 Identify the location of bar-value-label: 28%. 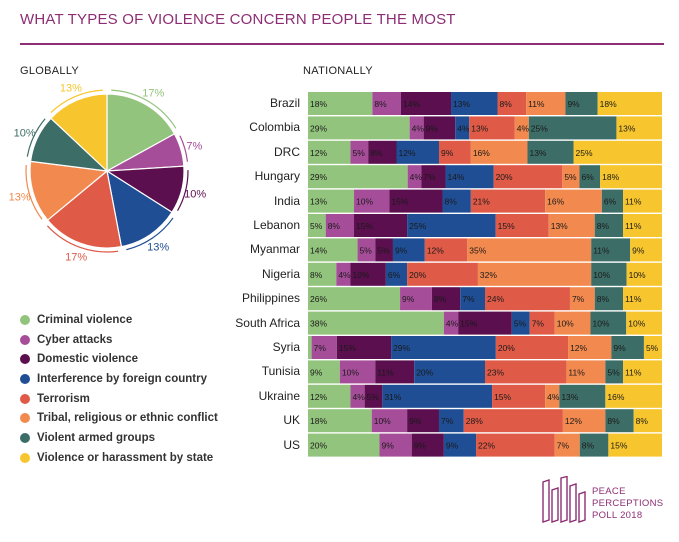
(474, 421).